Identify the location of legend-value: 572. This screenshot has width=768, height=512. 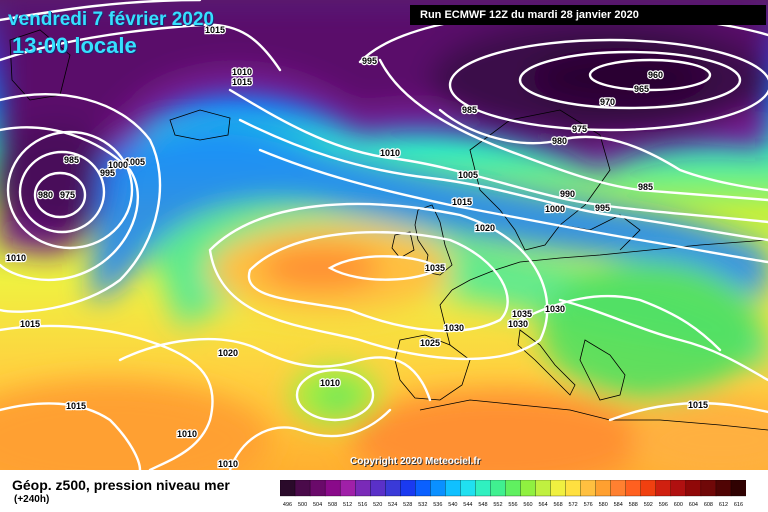
(573, 505).